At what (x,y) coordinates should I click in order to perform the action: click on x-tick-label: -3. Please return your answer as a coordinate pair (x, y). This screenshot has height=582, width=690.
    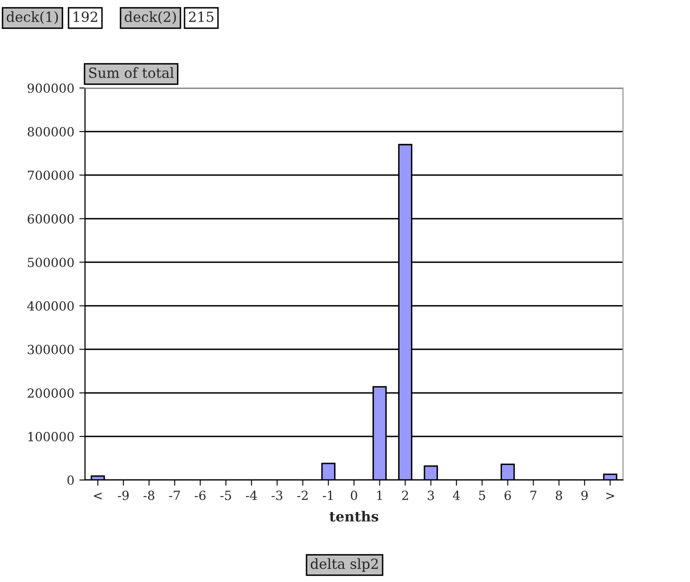
    Looking at the image, I should click on (277, 495).